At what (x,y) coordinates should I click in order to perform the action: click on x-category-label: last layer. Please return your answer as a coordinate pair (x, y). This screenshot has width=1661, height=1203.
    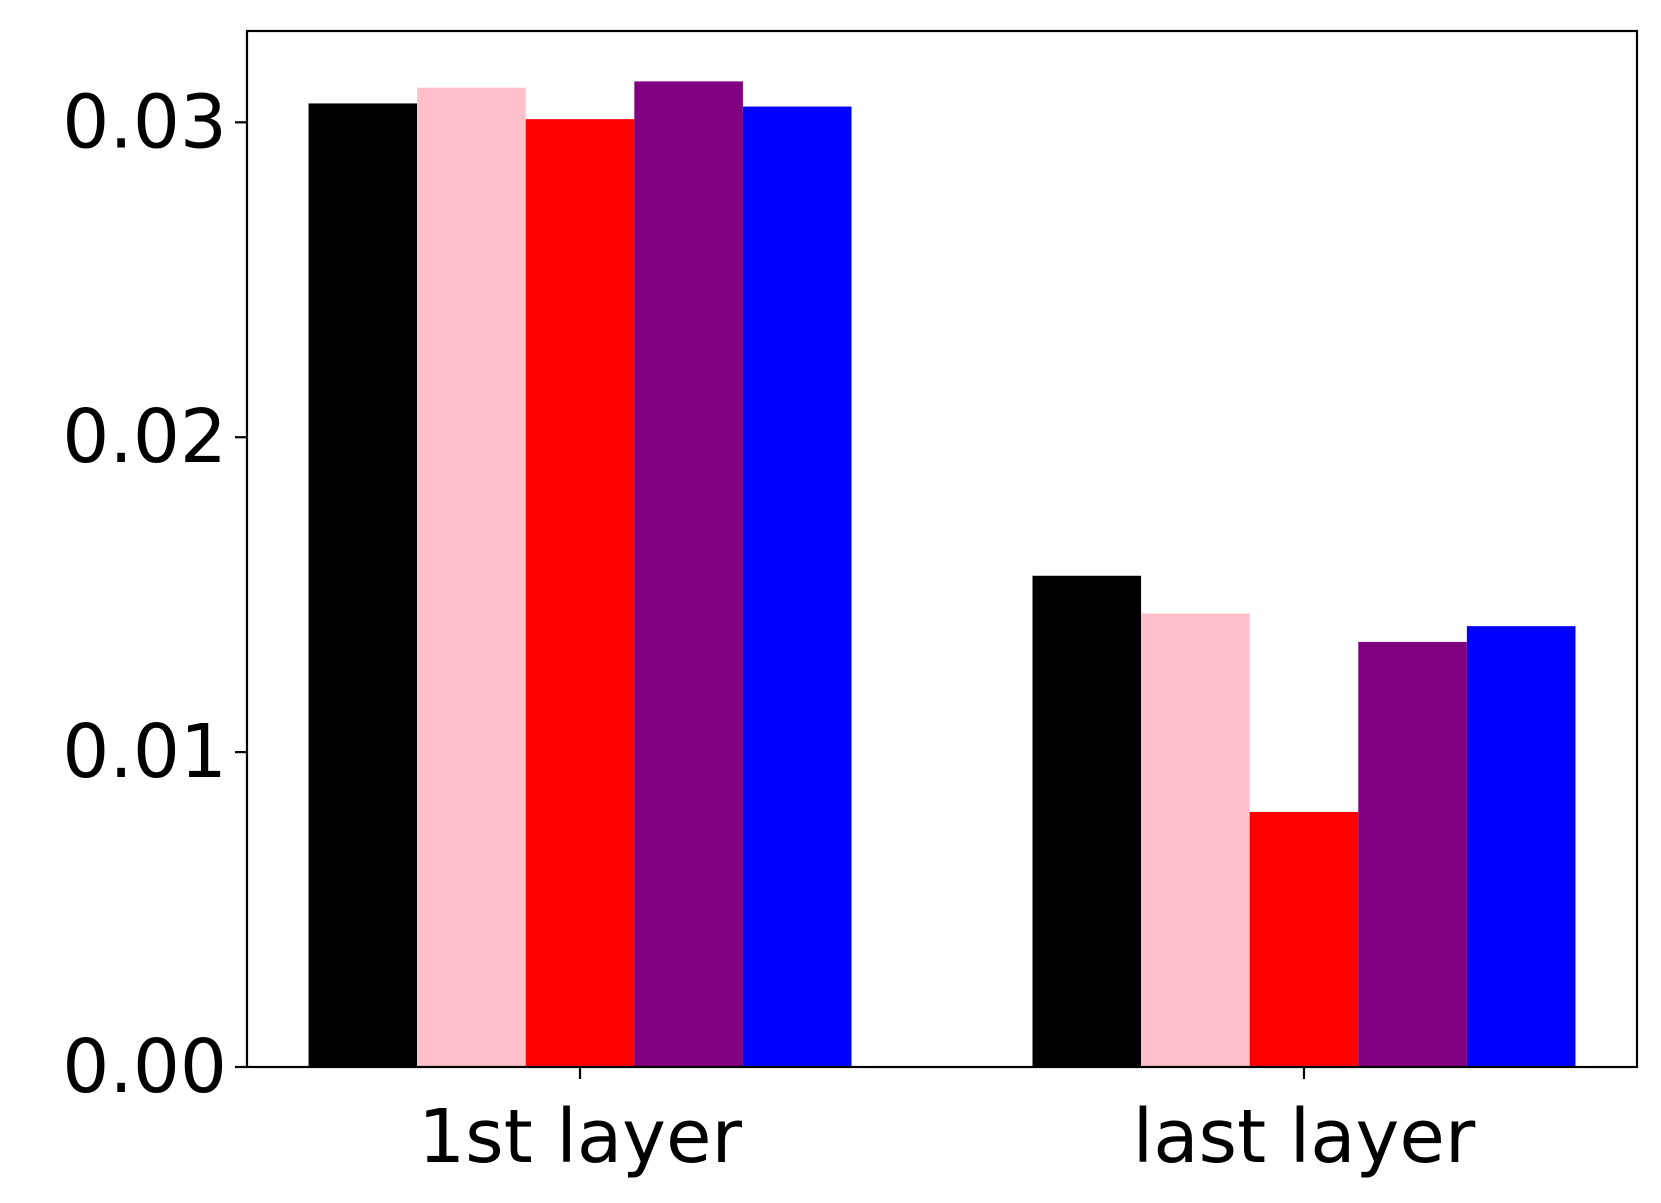
    Looking at the image, I should click on (1304, 1137).